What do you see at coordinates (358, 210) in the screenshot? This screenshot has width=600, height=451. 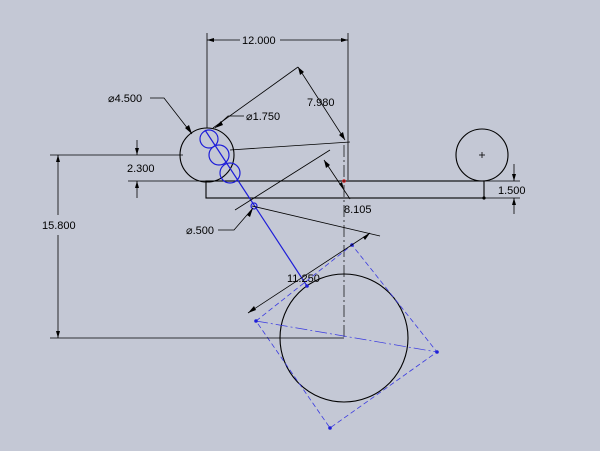 I see `dim-diagonal-middle-label: 8.105` at bounding box center [358, 210].